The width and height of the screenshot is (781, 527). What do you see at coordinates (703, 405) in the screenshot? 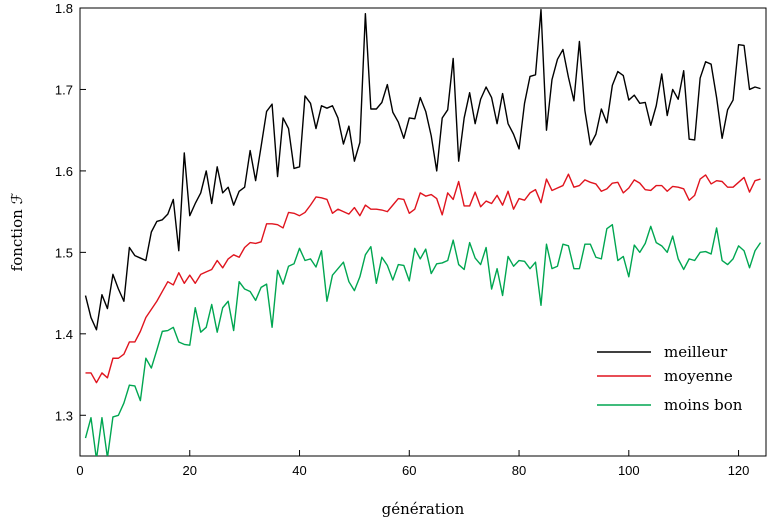
I see `legend-label-moins-bon: moins bon` at bounding box center [703, 405].